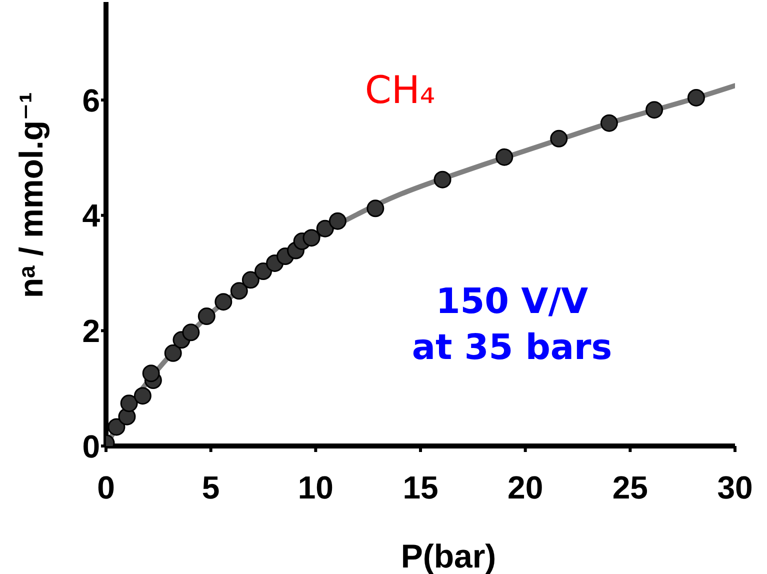 Image resolution: width=767 pixels, height=574 pixels. I want to click on x-tick-label: 30, so click(735, 488).